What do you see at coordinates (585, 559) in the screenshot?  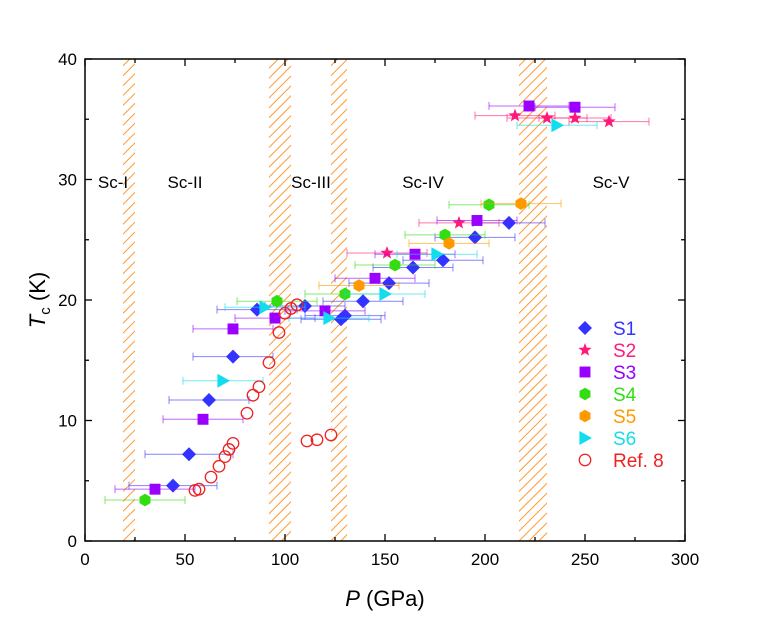 I see `x-tick-label: 250` at bounding box center [585, 559].